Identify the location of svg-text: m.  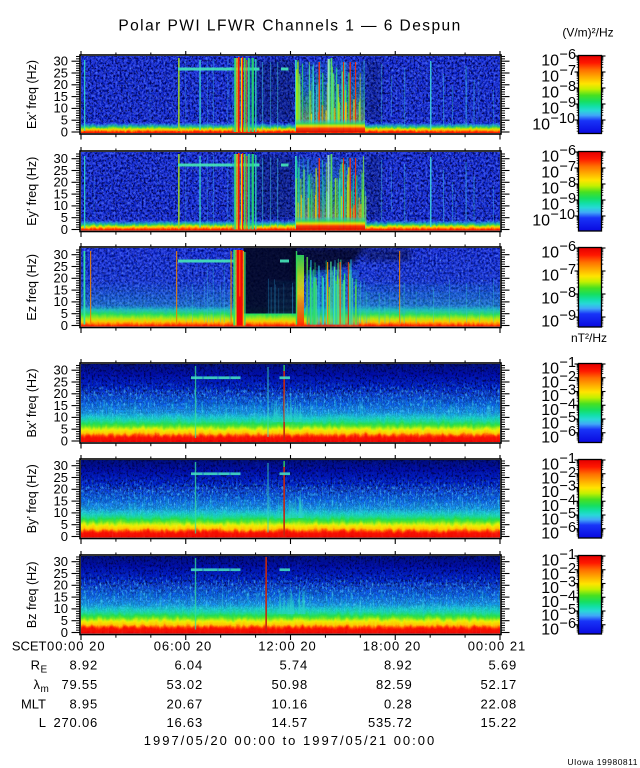
(45, 689).